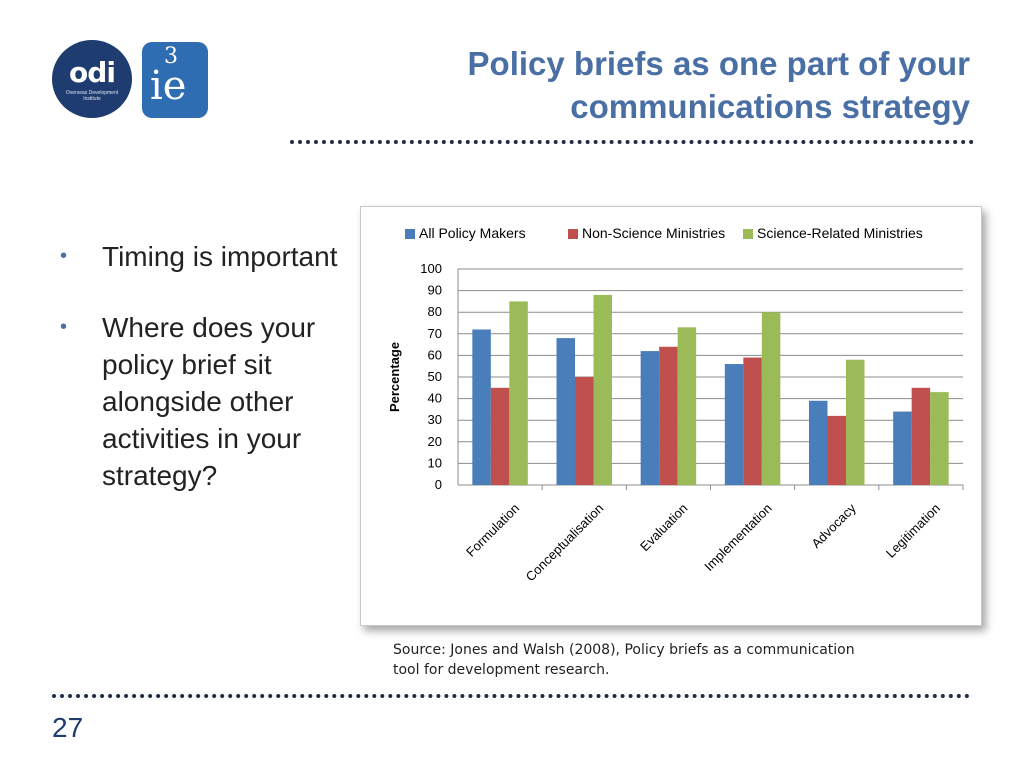 The height and width of the screenshot is (768, 1024). Describe the element at coordinates (92, 72) in the screenshot. I see `odi-logo-text: odi` at that location.